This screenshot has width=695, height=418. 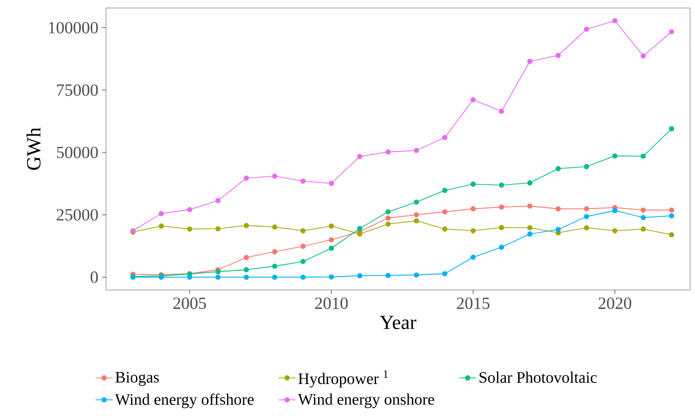 I want to click on legend-label: Biogas, so click(x=137, y=379).